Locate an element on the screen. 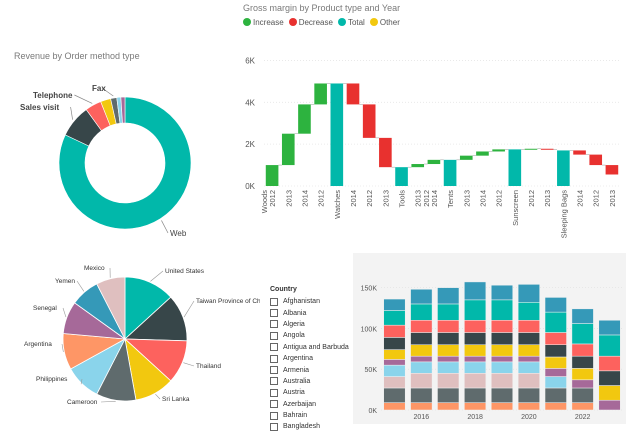  waterfall-title: Gross margin by Product type and Year is located at coordinates (321, 8).